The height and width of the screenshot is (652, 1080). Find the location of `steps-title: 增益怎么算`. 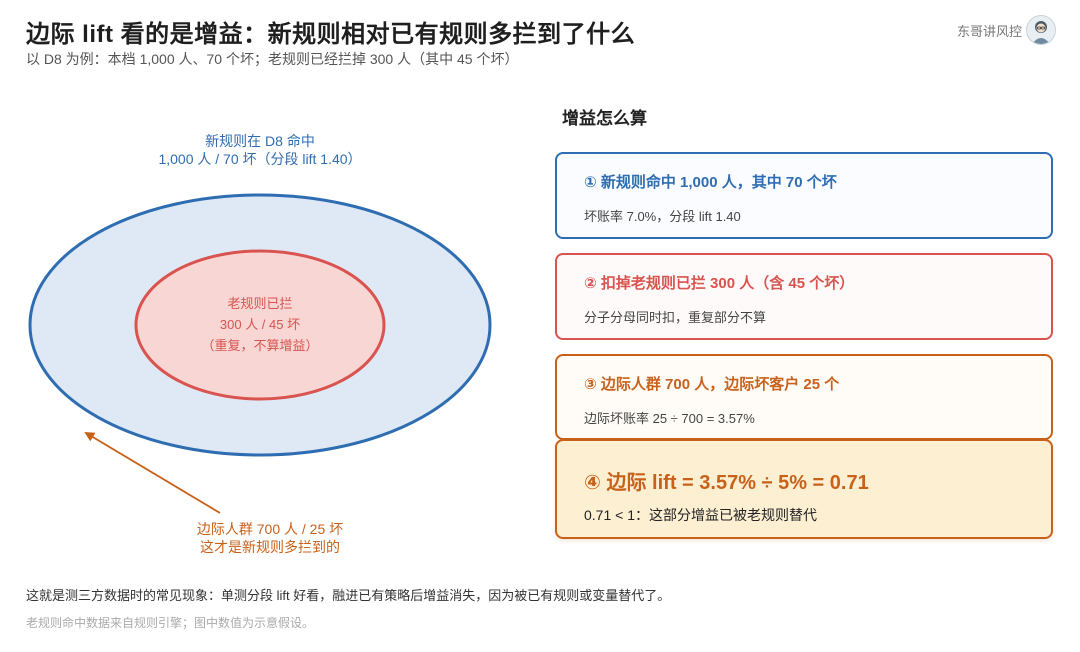

steps-title: 增益怎么算 is located at coordinates (604, 118).